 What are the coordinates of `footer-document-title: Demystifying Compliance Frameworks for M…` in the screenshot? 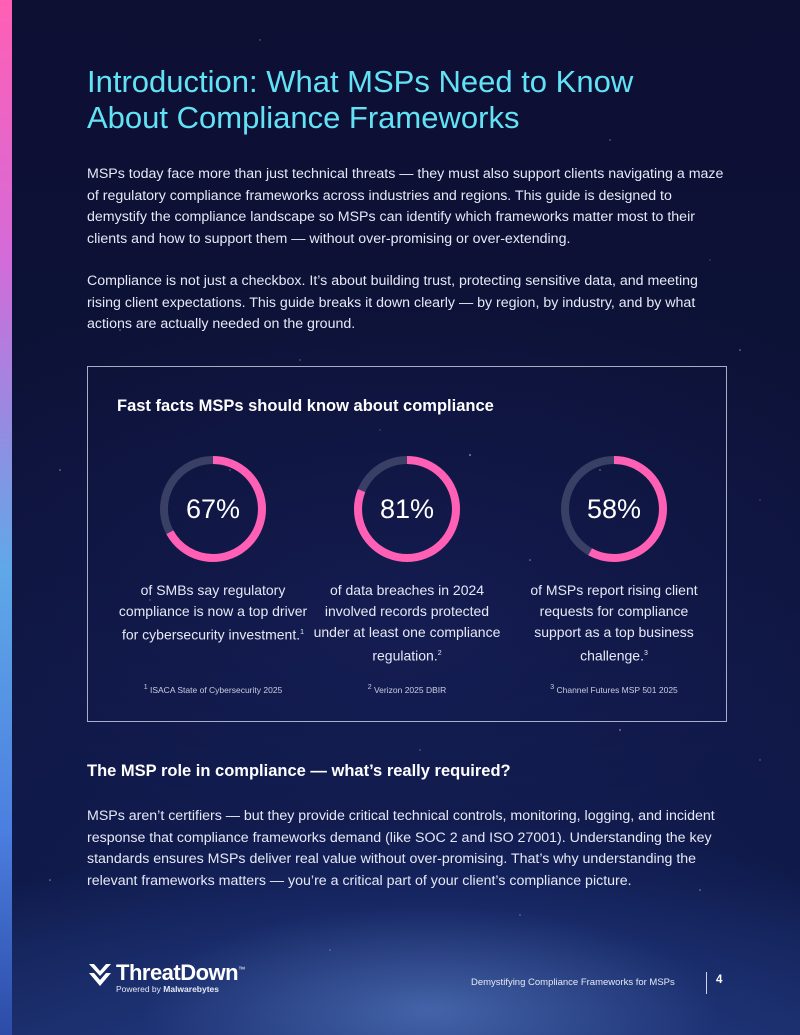 It's located at (573, 982).